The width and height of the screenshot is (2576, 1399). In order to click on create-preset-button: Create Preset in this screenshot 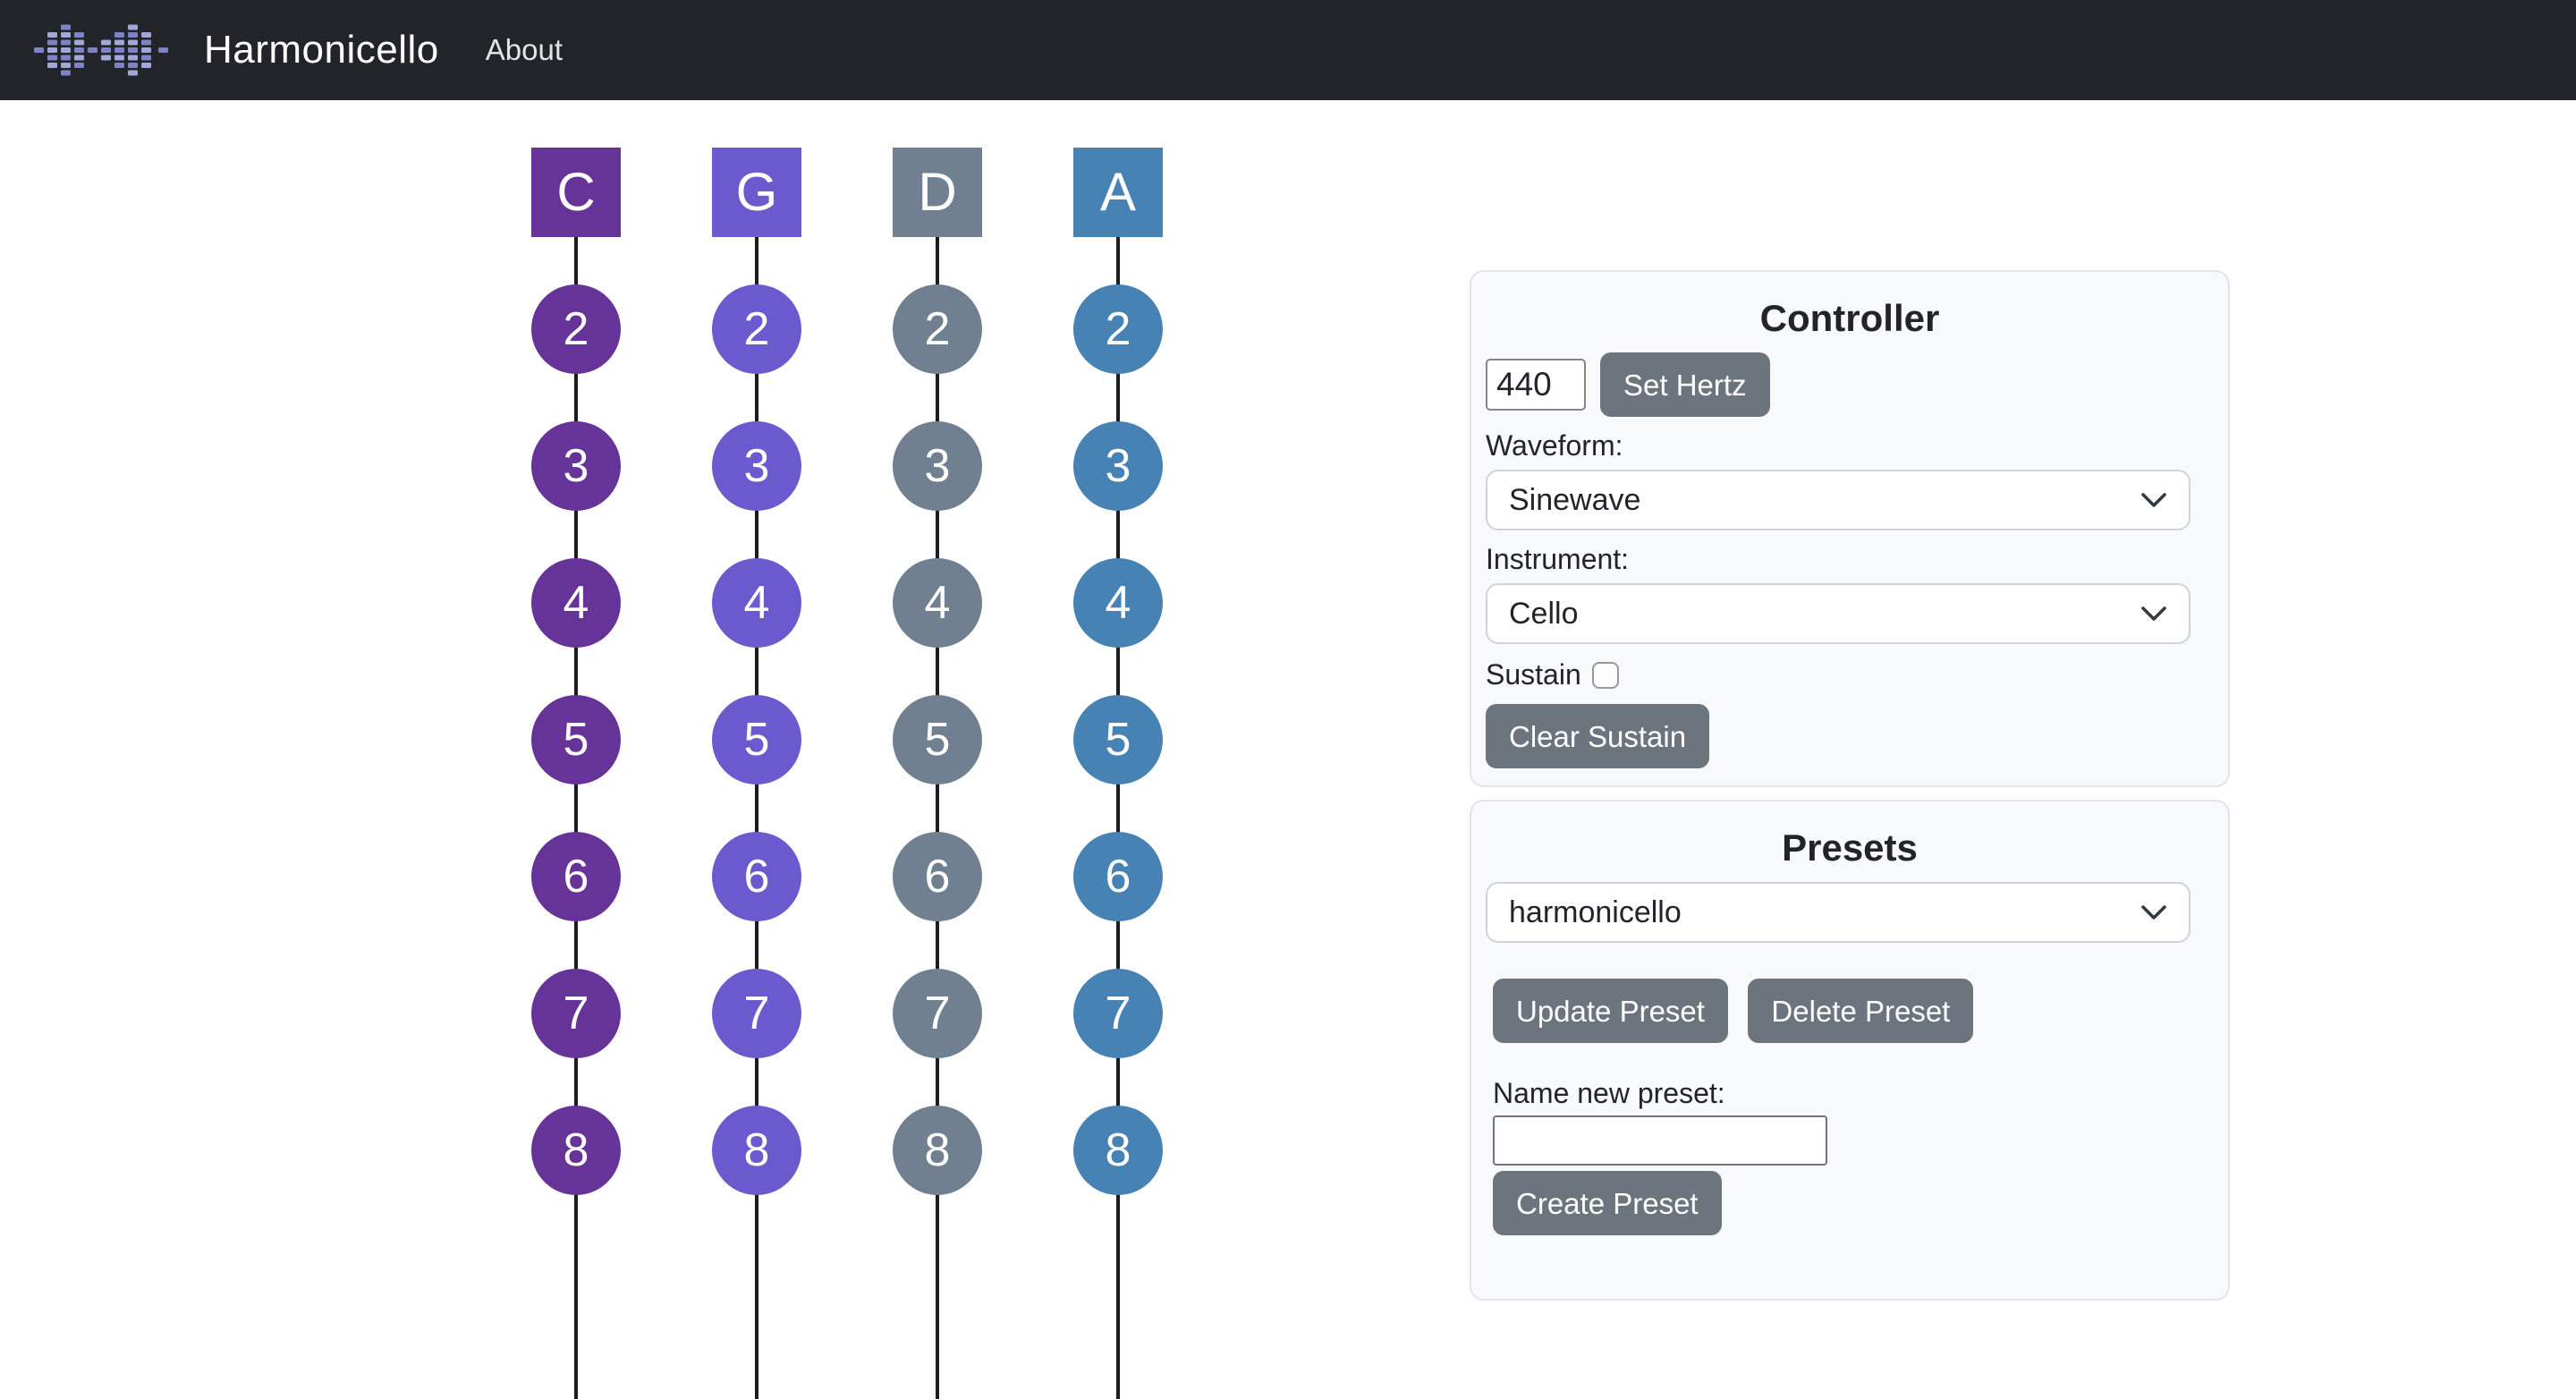, I will do `click(1607, 1203)`.